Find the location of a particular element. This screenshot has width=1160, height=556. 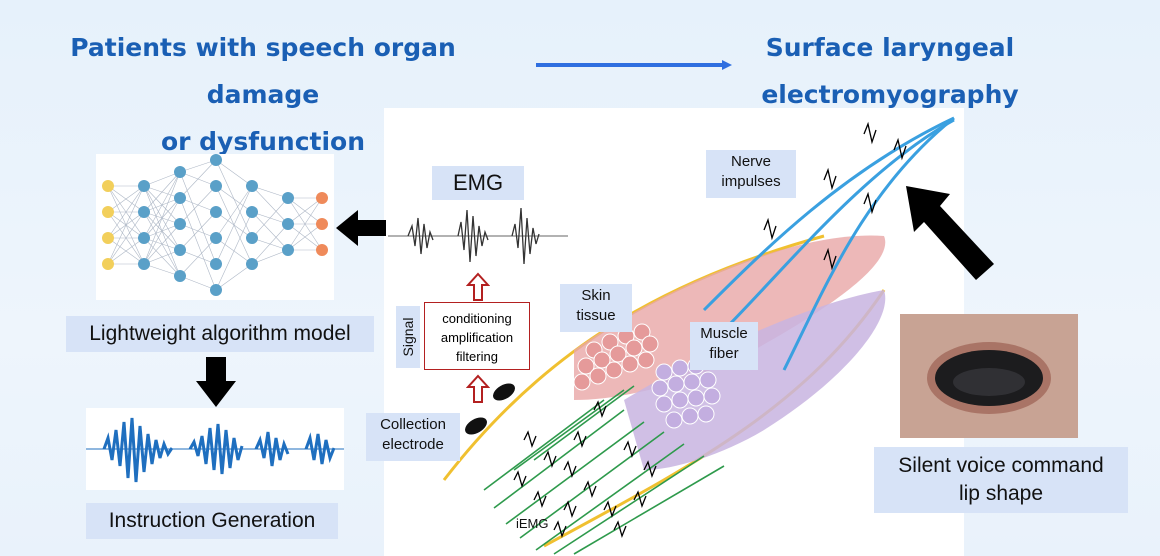

iemg-label: iEMG is located at coordinates (532, 523).